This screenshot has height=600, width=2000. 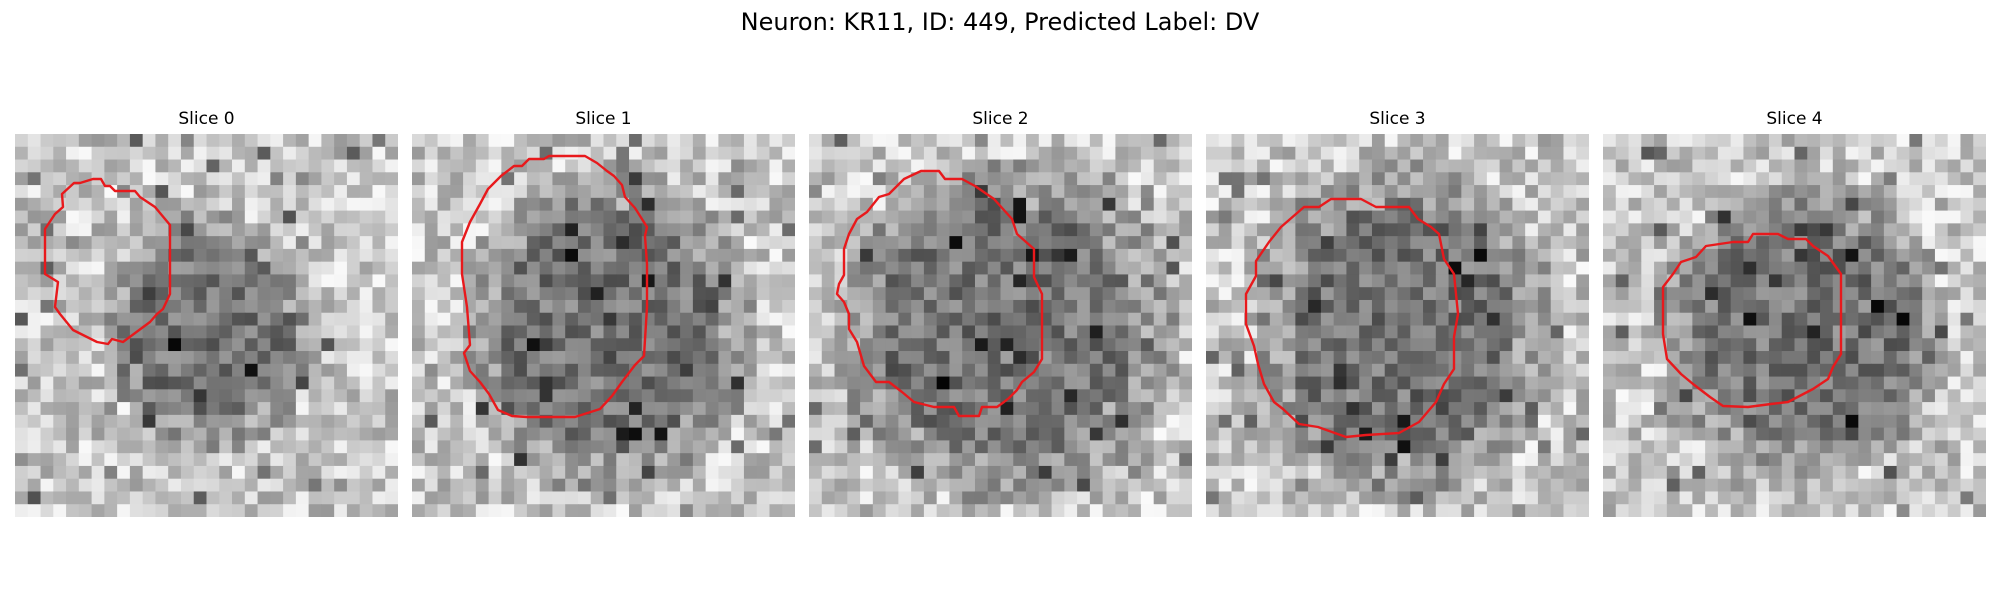 I want to click on slice-title-0: Slice 0, so click(x=206, y=119).